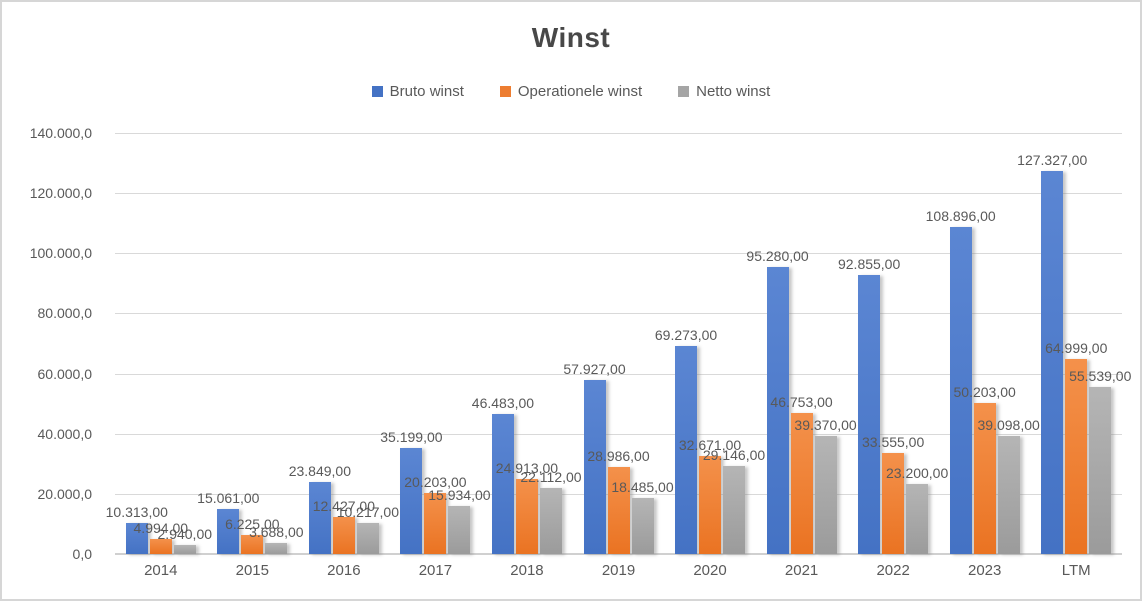  I want to click on bar-operationele-winst-2017, so click(435, 523).